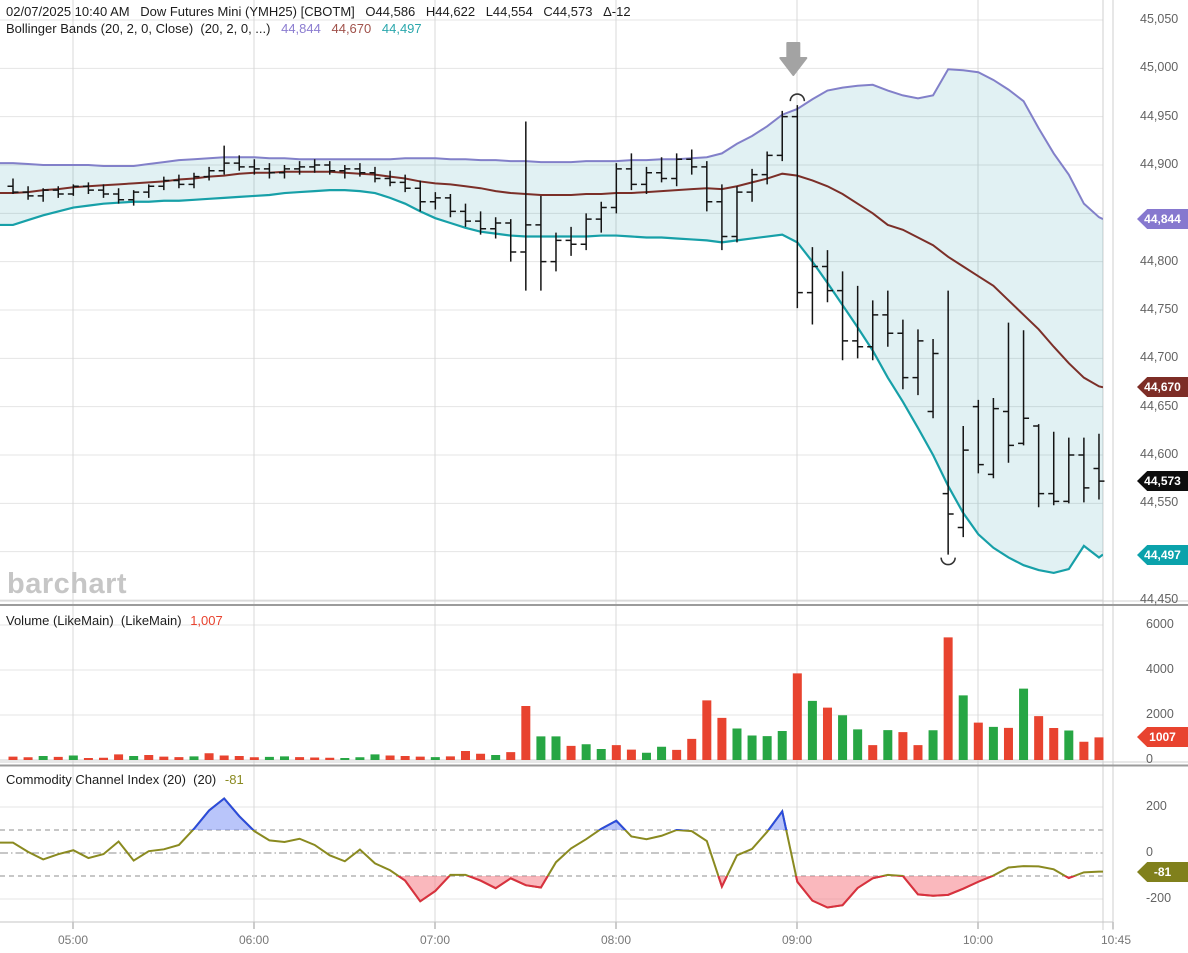  I want to click on price-axis-label: 44,950, so click(1159, 116).